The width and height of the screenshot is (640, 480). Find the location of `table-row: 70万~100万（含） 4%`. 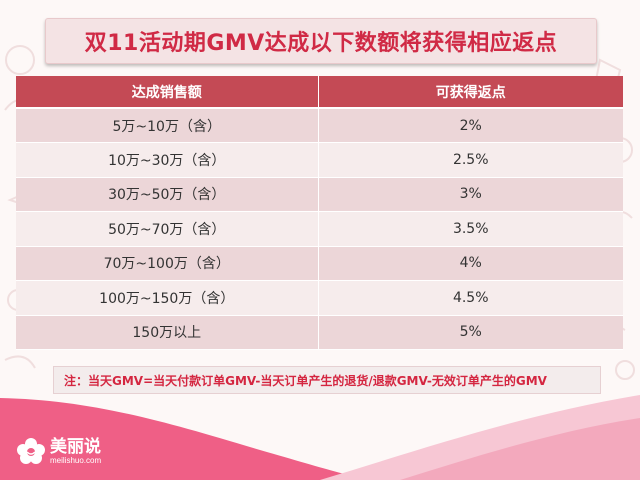

table-row: 70万~100万（含） 4% is located at coordinates (319, 263).